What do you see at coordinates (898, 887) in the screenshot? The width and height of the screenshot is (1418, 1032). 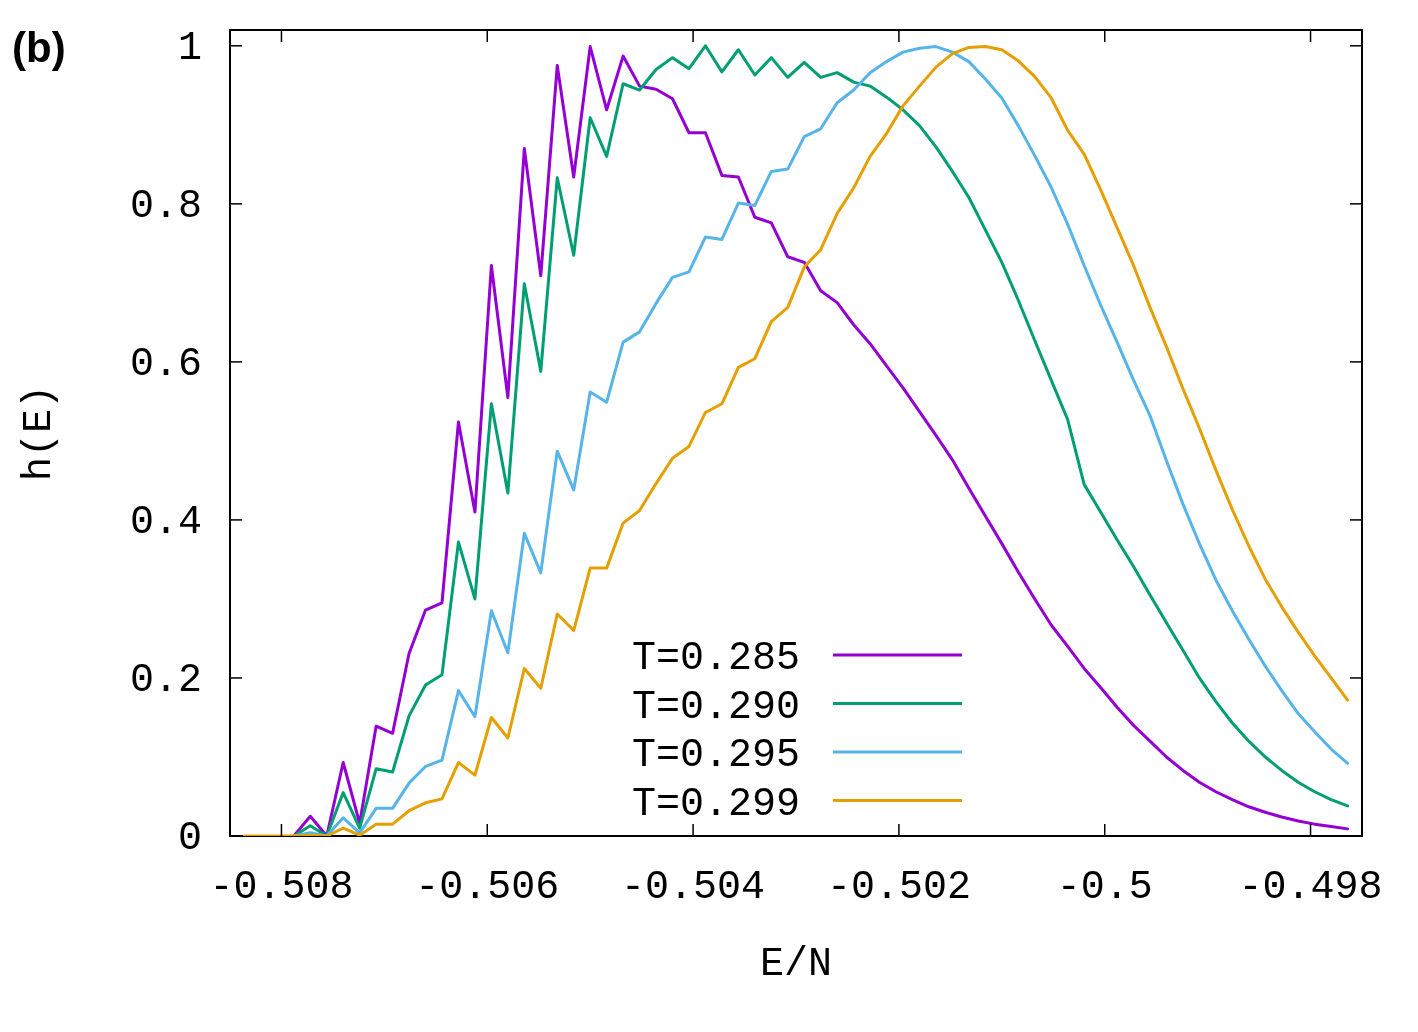 I see `x-tick-label: -0.502` at bounding box center [898, 887].